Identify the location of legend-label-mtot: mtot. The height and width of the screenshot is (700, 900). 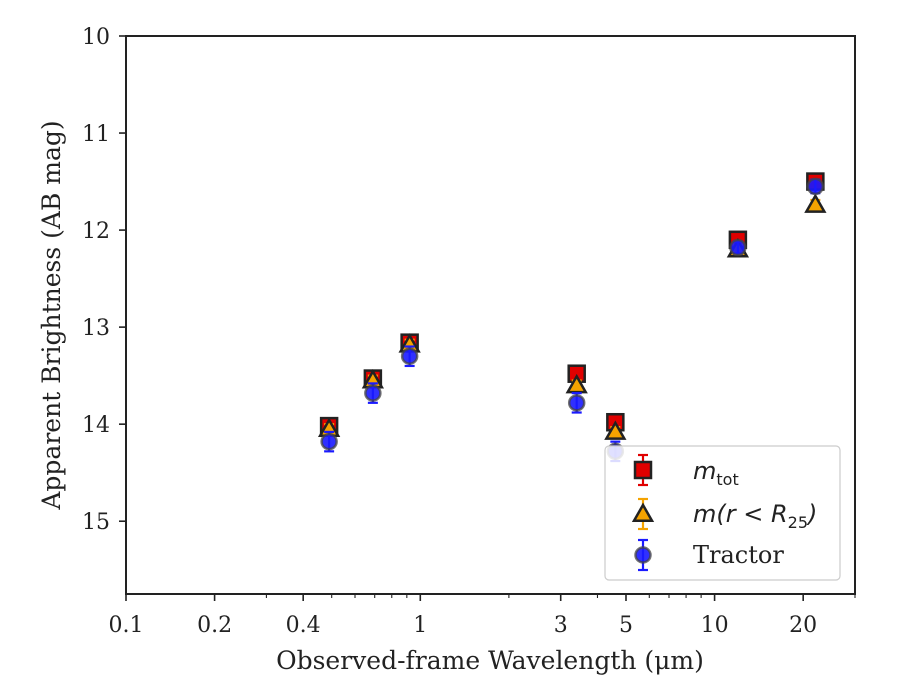
(716, 473).